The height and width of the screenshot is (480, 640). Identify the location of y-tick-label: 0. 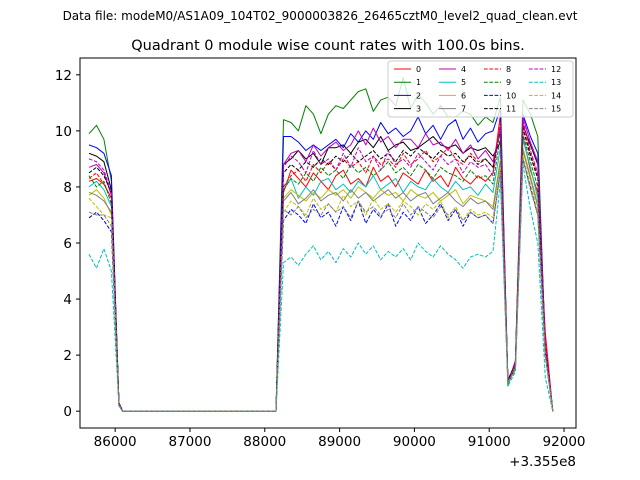
(67, 412).